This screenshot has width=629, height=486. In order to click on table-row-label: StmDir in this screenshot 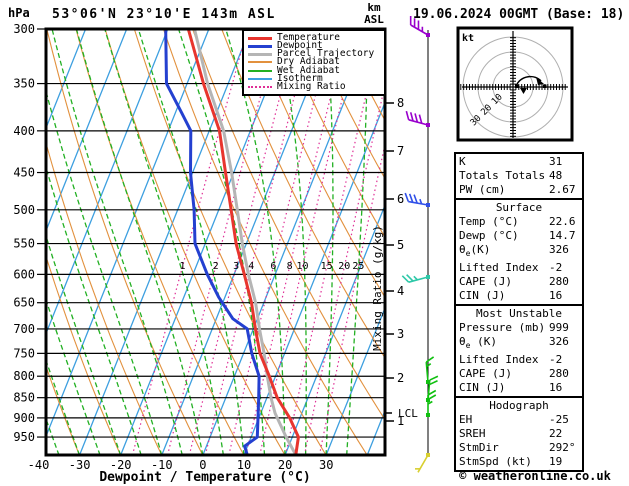, I will do `click(479, 448)`.